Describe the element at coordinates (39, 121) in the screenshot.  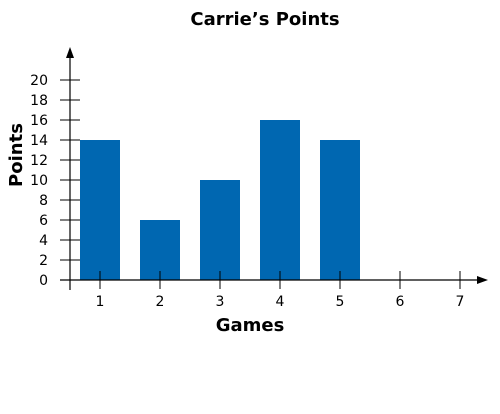
I see `y-tick-label-16: 16` at that location.